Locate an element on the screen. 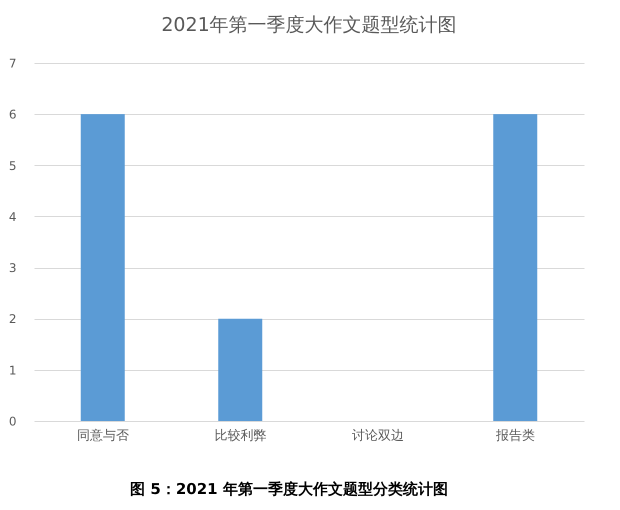 The height and width of the screenshot is (510, 620). chart-title: 2021年第一季度大作文题型统计图 is located at coordinates (309, 25).